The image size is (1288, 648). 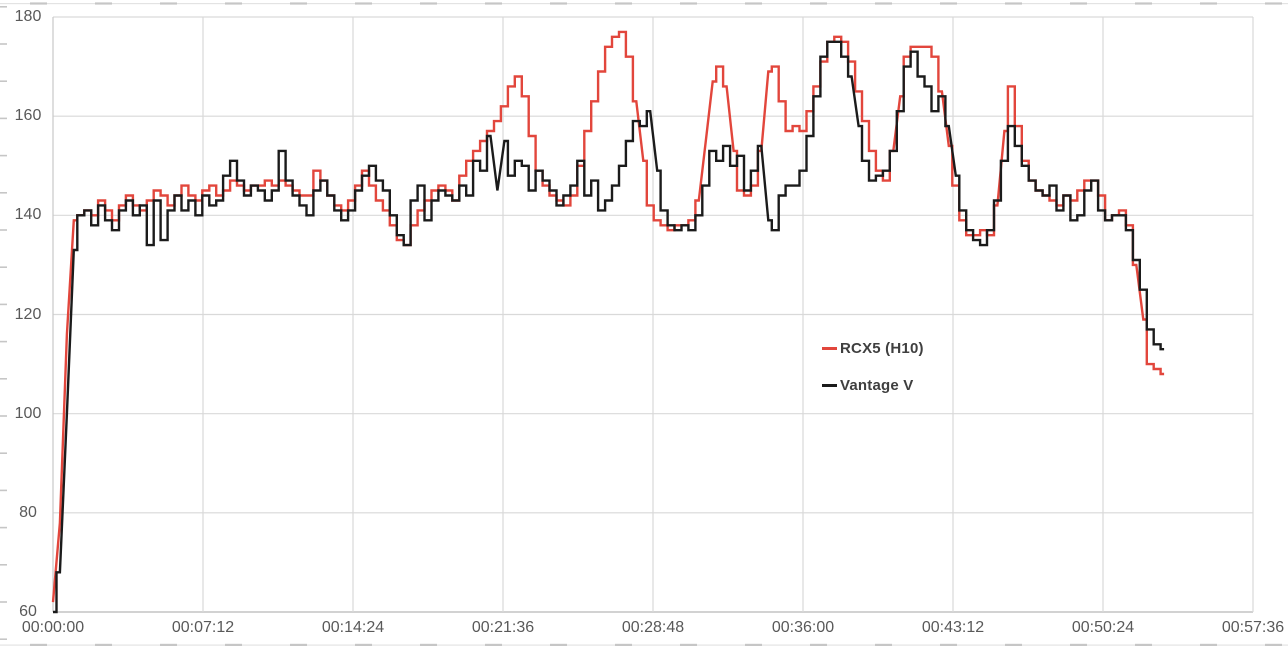 I want to click on legend-item-vantage-v: Vantage V, so click(x=873, y=385).